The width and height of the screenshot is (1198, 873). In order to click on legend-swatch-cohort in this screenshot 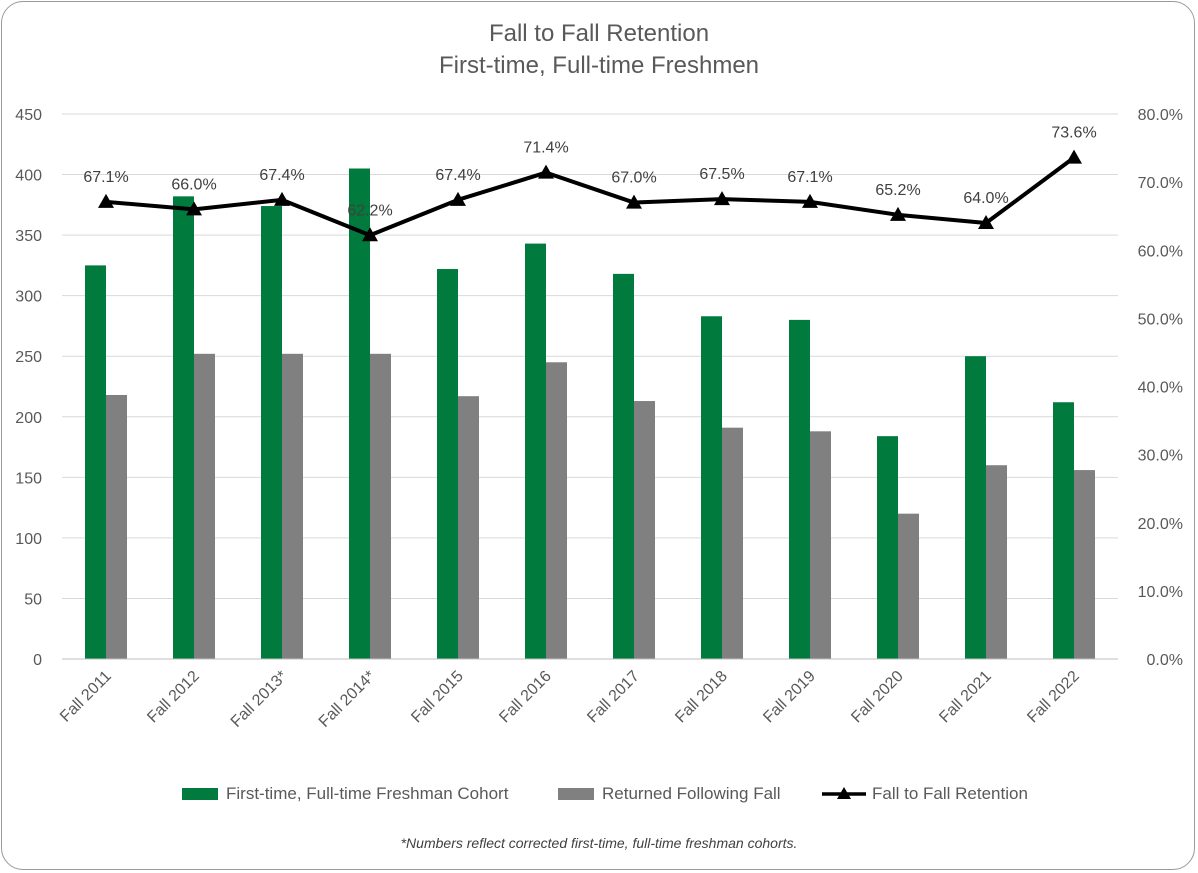, I will do `click(200, 794)`.